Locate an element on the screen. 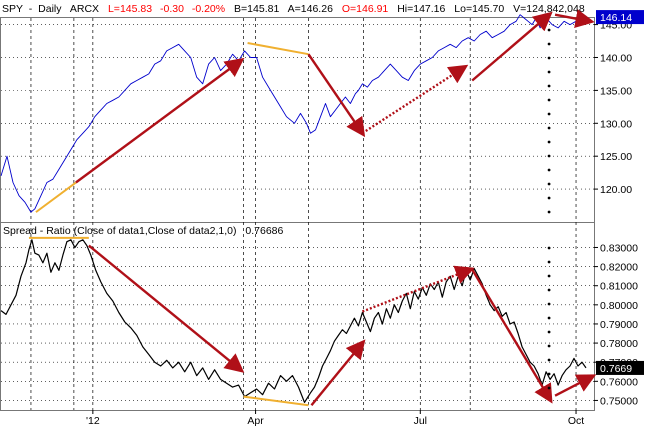 This screenshot has height=429, width=650. y-tick-label: 0.78000 is located at coordinates (619, 344).